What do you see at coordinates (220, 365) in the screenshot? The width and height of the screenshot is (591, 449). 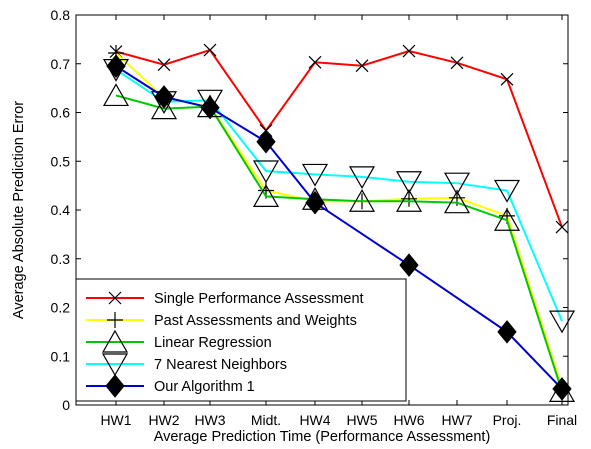 I see `legend-label: 7 Nearest Neighbors` at bounding box center [220, 365].